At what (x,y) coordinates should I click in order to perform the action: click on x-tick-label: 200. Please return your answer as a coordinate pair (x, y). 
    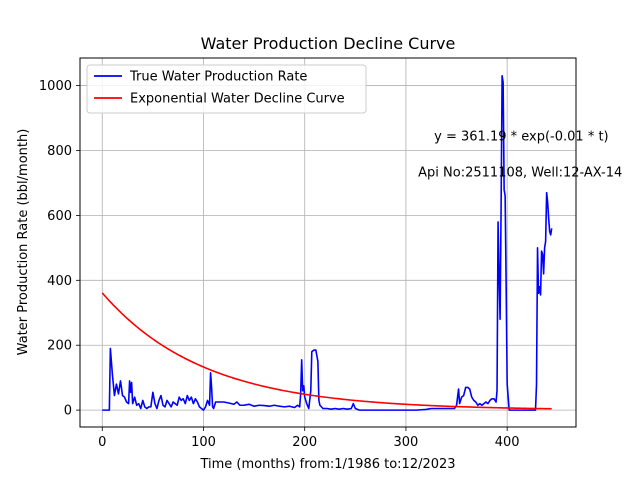
    Looking at the image, I should click on (304, 442).